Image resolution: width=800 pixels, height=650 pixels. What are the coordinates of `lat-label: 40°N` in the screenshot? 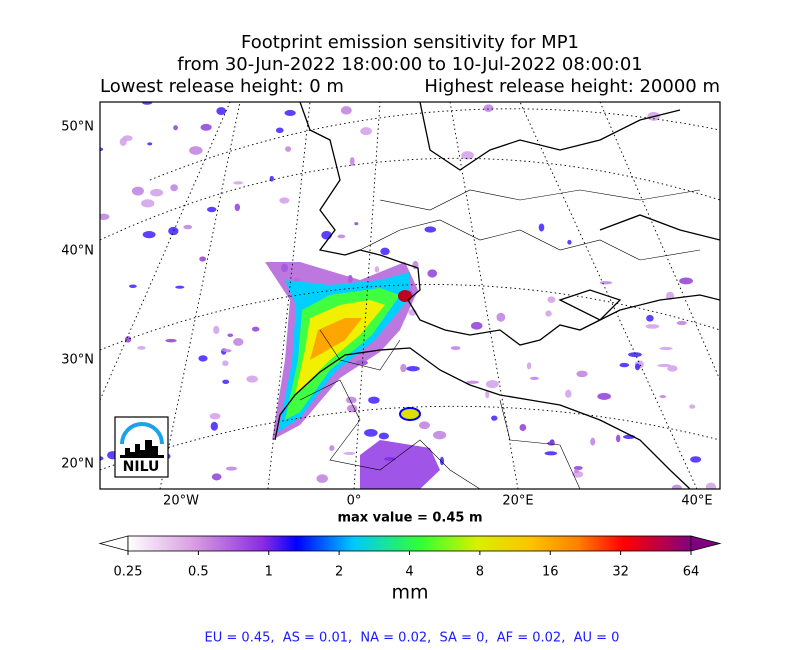 It's located at (77, 251).